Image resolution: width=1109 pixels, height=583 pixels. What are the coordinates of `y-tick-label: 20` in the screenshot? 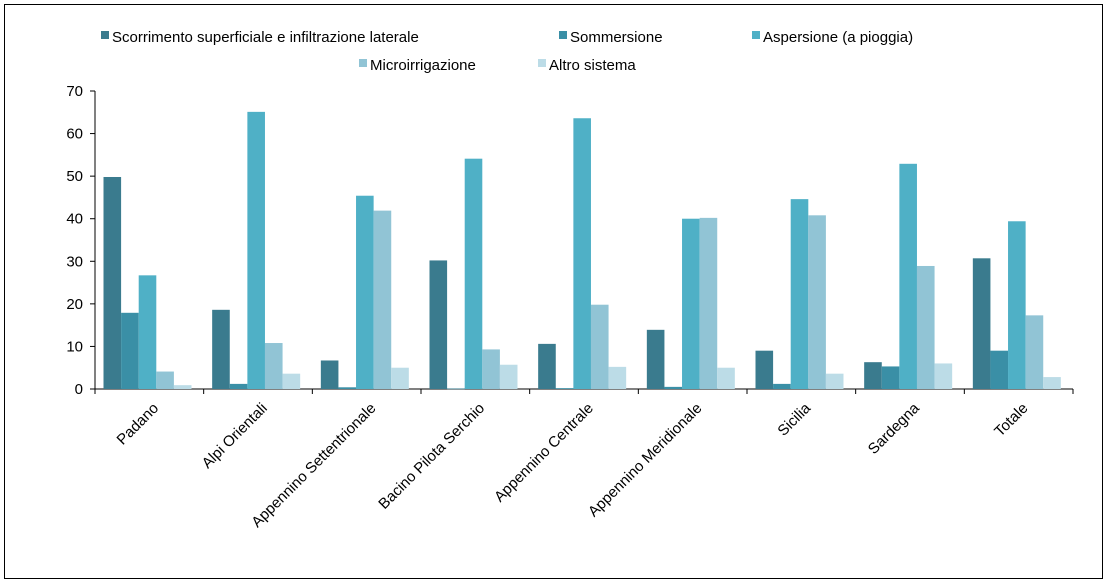 It's located at (74, 304).